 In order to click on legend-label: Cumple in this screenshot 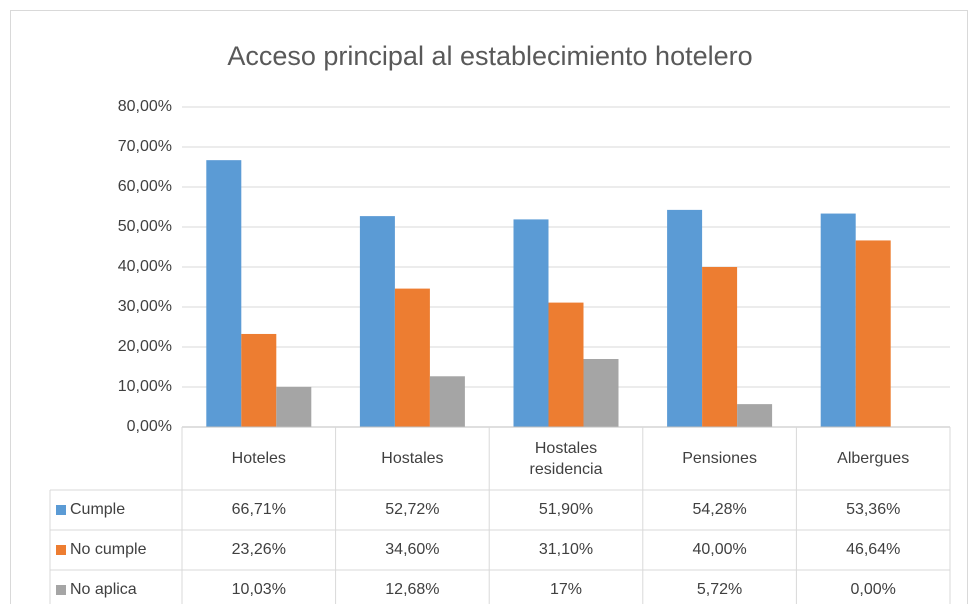, I will do `click(97, 509)`.